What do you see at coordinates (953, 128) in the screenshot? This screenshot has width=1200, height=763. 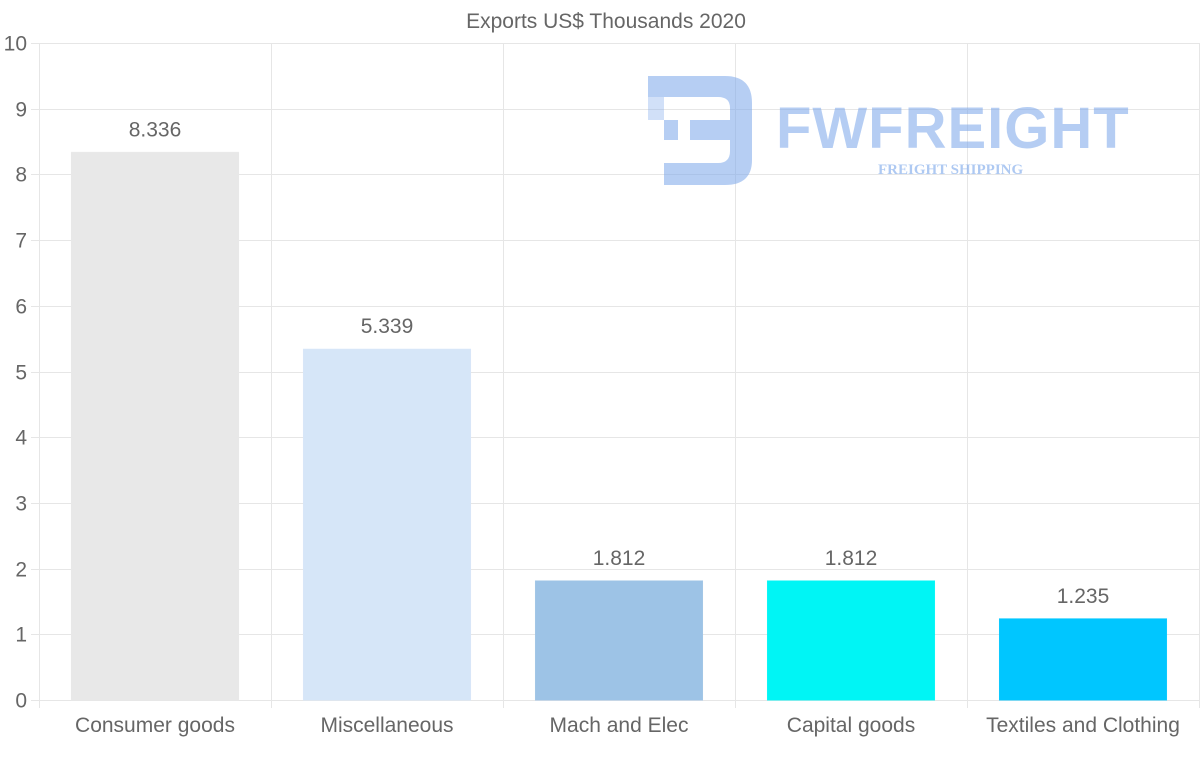 I see `watermark-brand: FWFREIGHT` at bounding box center [953, 128].